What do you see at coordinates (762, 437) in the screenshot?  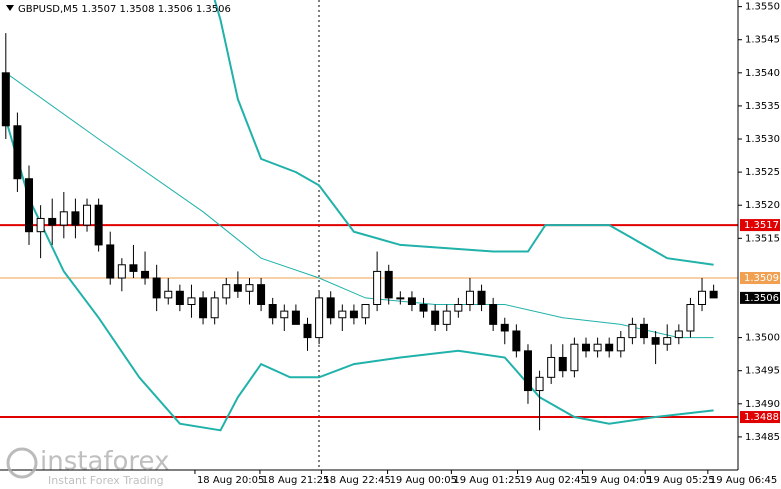 I see `y-tick-label: 1.3485` at bounding box center [762, 437].